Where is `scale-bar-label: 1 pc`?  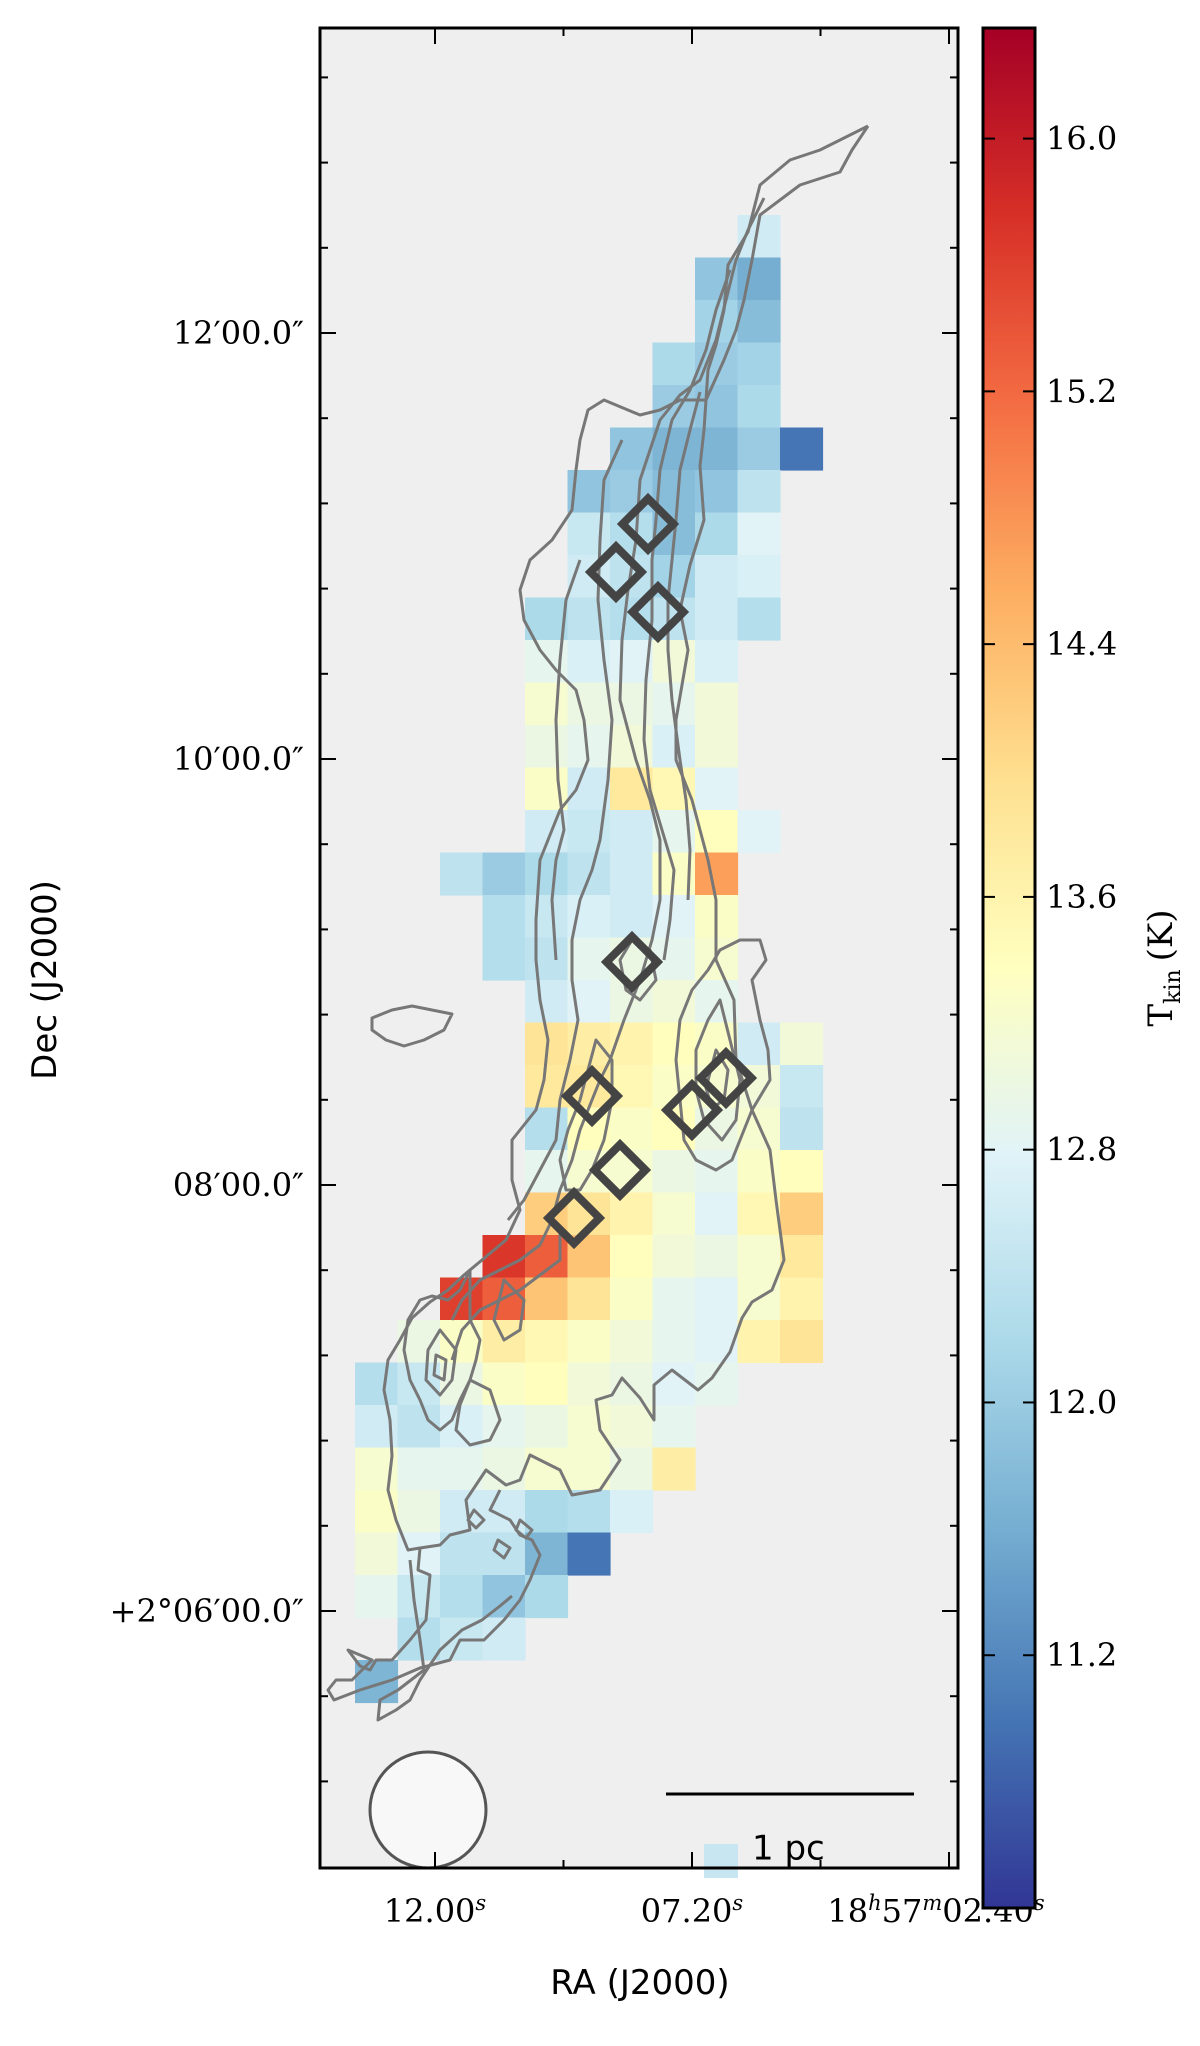
scale-bar-label: 1 pc is located at coordinates (788, 1849).